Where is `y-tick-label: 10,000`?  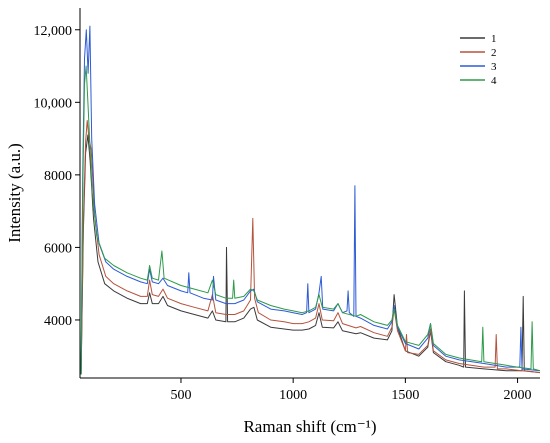
y-tick-label: 10,000 is located at coordinates (53, 103).